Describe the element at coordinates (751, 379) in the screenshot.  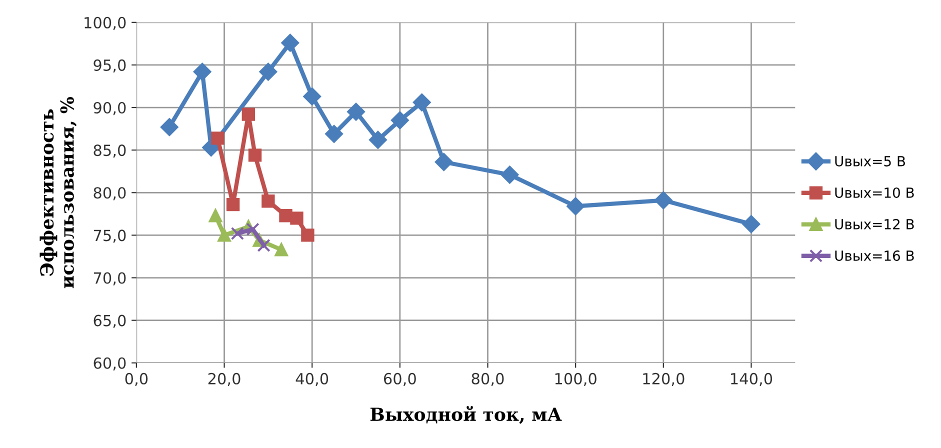
I see `x-tick-label: 140,0` at that location.